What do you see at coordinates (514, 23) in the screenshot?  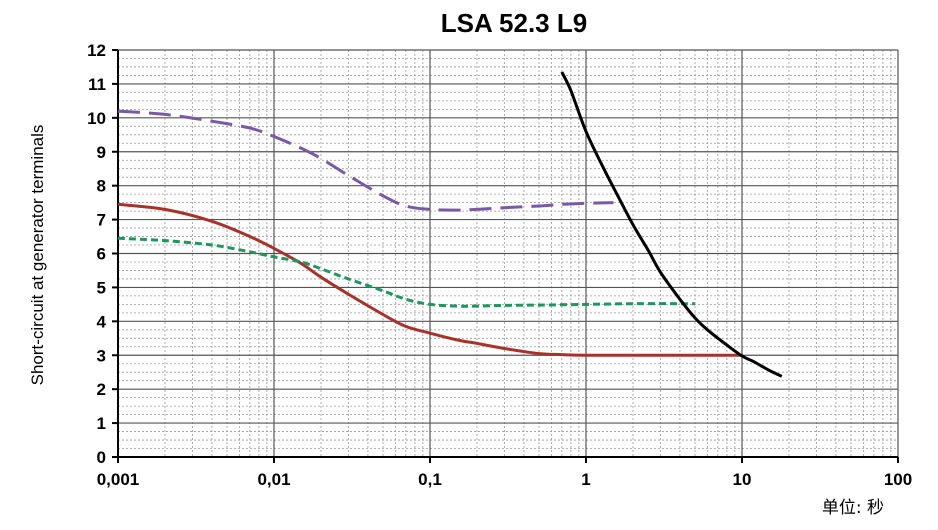 I see `chart-title: LSA 52.3 L9` at bounding box center [514, 23].